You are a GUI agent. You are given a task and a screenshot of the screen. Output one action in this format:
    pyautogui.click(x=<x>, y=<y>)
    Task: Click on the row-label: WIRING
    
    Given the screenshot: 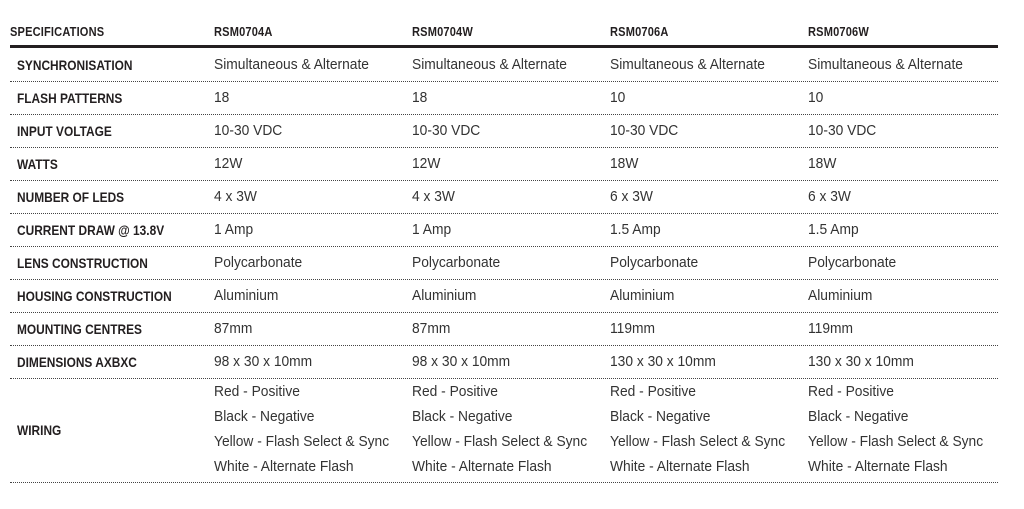 What is the action you would take?
    pyautogui.click(x=39, y=430)
    